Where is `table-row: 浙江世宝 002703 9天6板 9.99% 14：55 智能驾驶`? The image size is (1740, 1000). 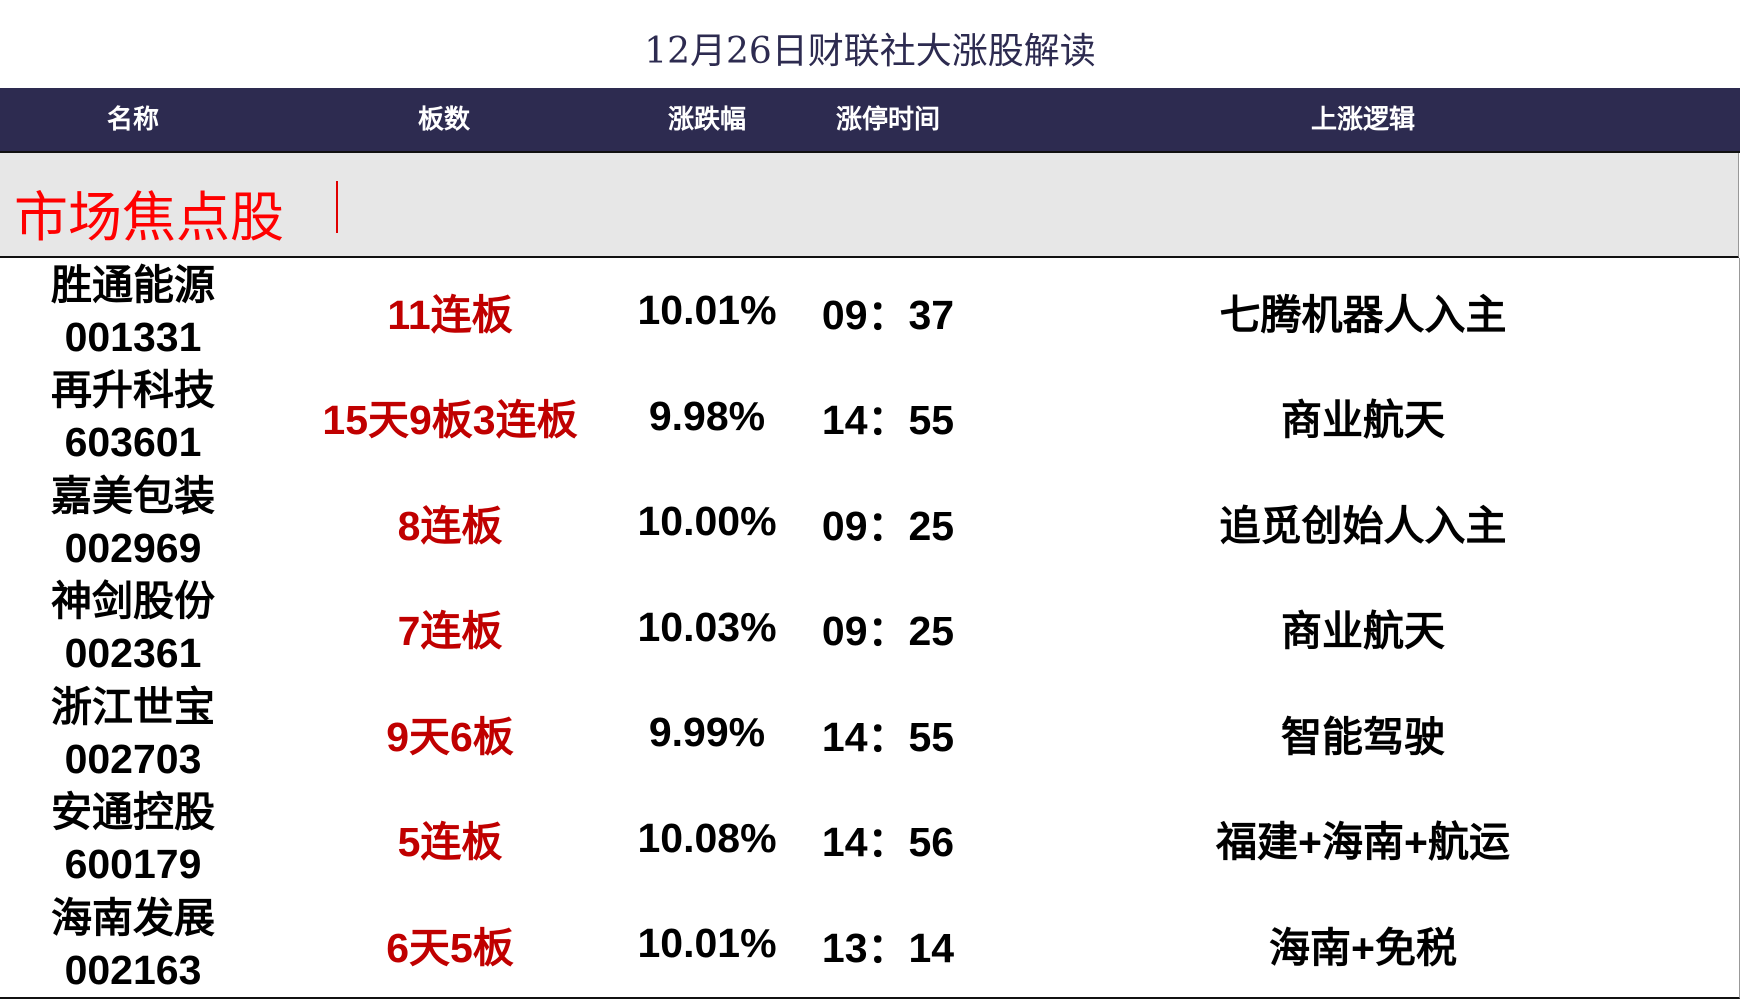
table-row: 浙江世宝 002703 9天6板 9.99% 14：55 智能驾驶 is located at coordinates (869, 733).